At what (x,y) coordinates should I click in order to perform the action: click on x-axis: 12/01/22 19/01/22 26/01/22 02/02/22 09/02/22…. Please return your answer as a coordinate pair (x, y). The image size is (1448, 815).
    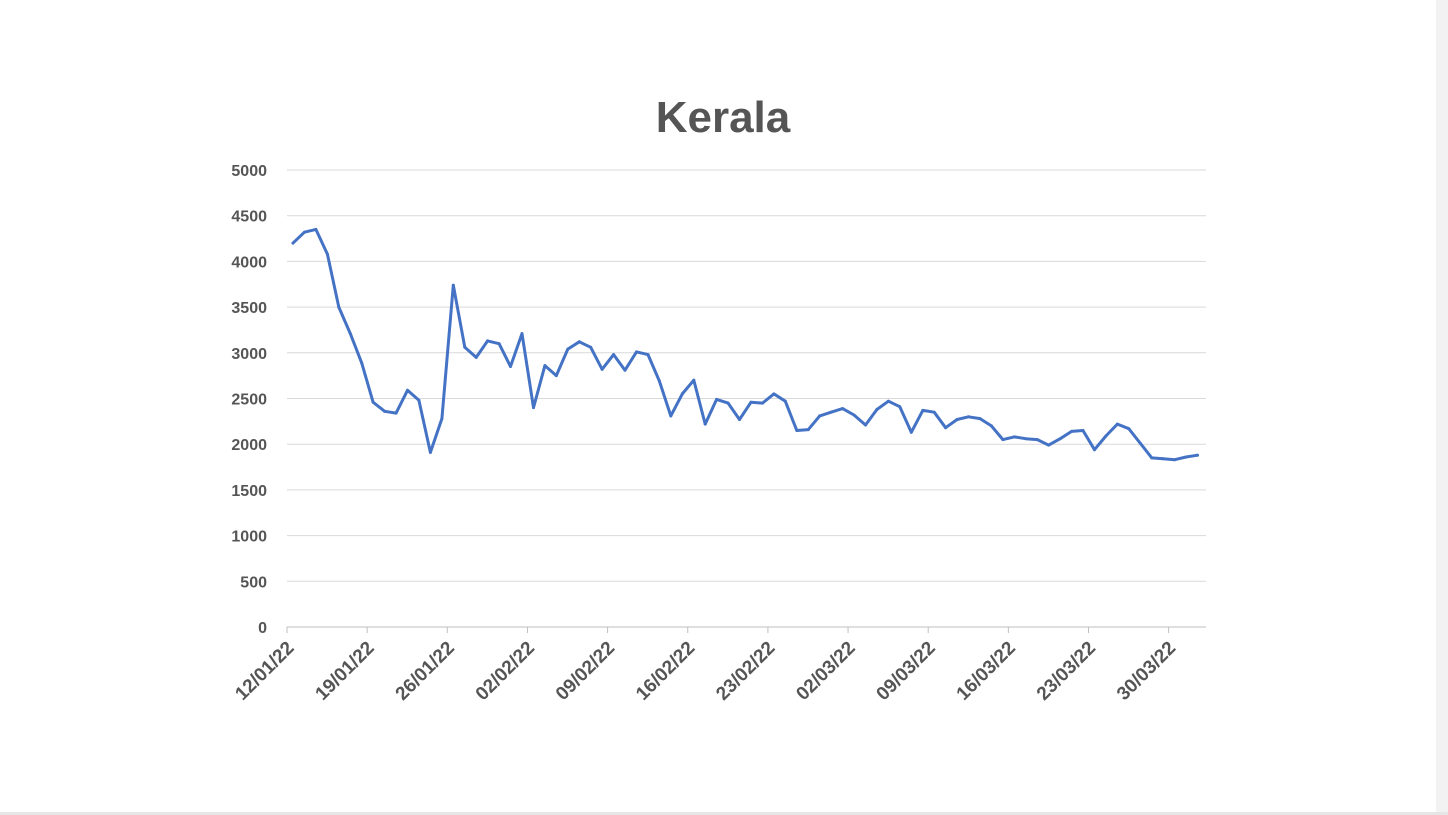
    Looking at the image, I should click on (718, 665).